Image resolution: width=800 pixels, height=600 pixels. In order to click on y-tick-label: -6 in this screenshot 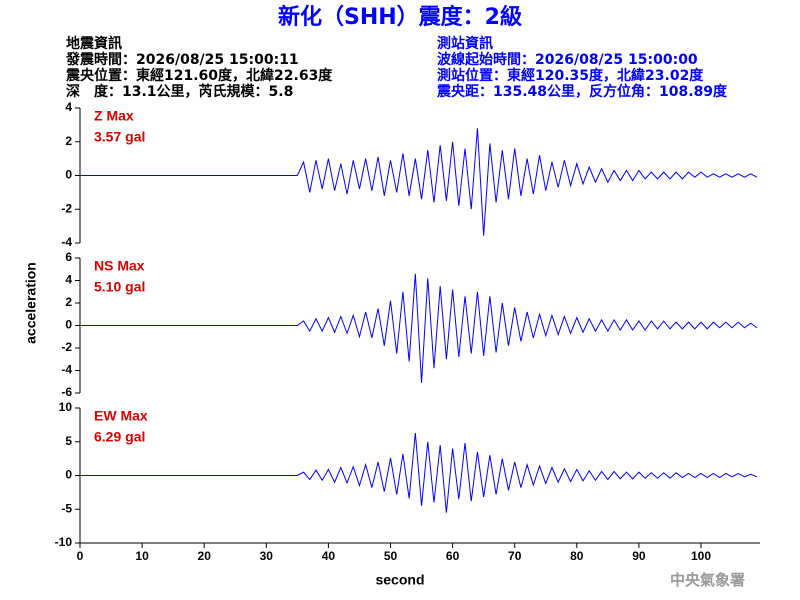, I will do `click(66, 392)`.